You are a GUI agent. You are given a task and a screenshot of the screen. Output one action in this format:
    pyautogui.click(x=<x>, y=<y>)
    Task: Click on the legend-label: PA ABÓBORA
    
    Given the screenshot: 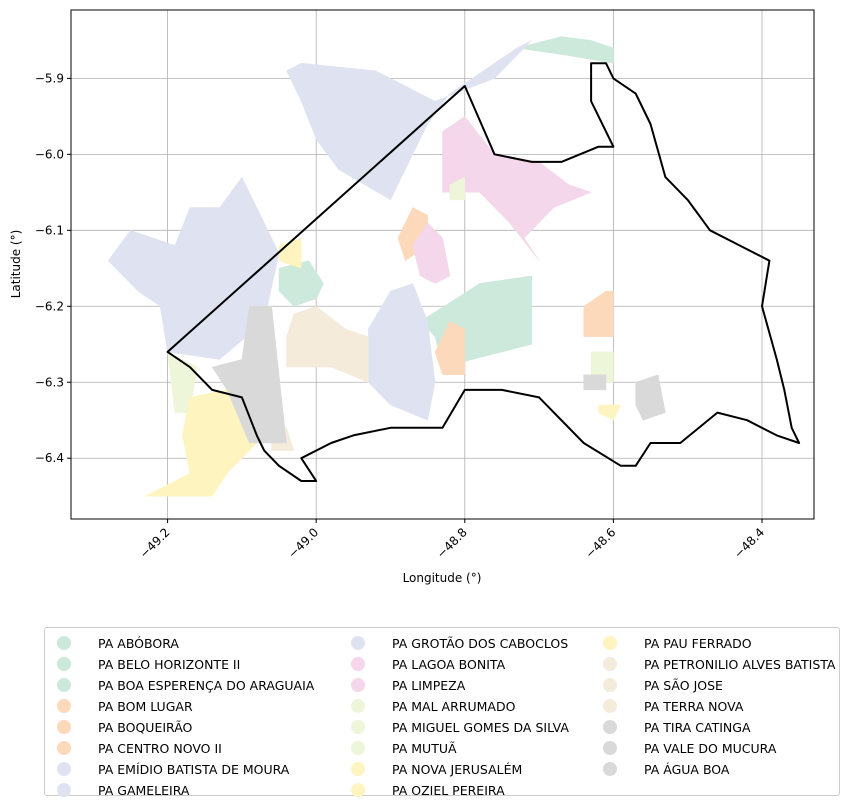 What is the action you would take?
    pyautogui.click(x=138, y=643)
    